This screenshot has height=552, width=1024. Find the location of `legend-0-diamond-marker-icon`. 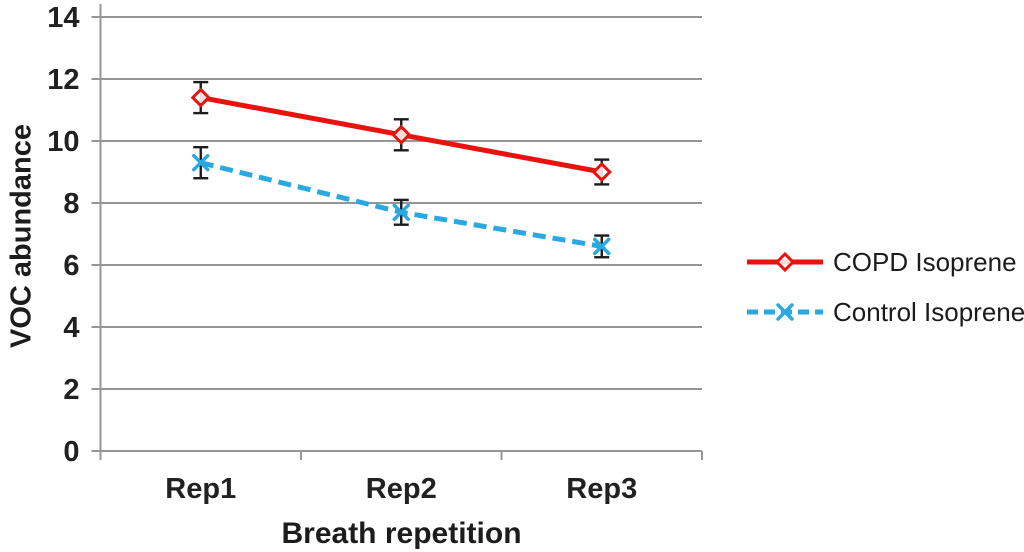

legend-0-diamond-marker-icon is located at coordinates (785, 262).